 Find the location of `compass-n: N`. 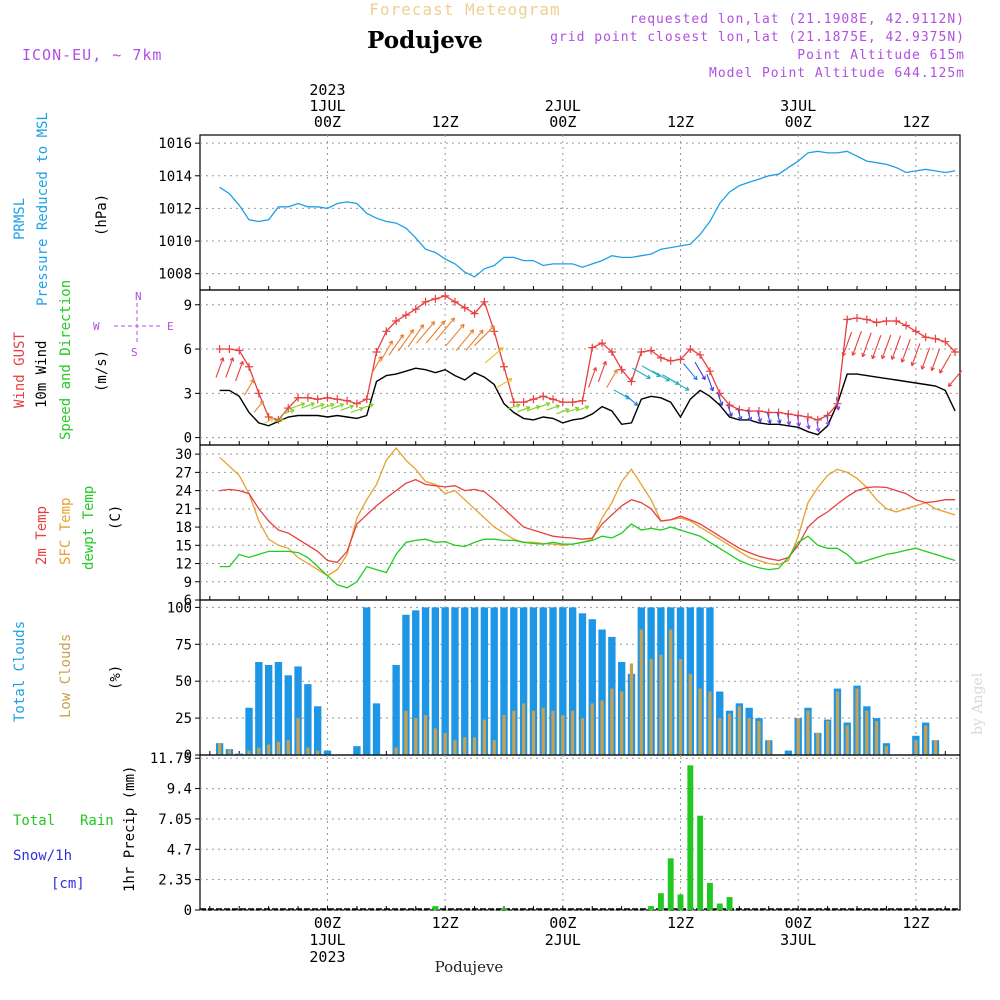

compass-n: N is located at coordinates (138, 296).